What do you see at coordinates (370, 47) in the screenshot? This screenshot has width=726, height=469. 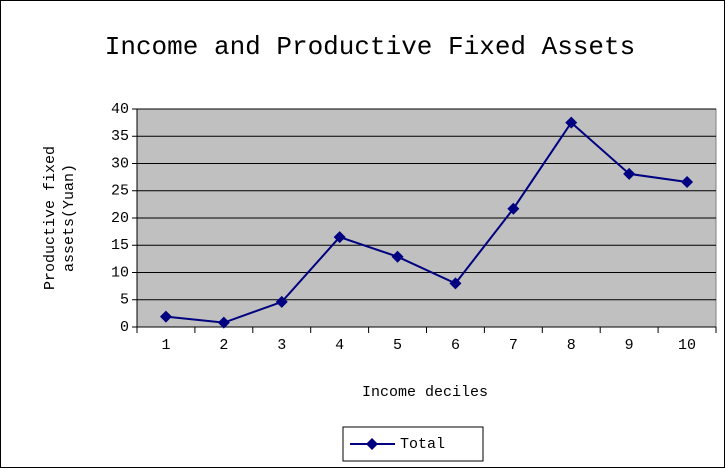 I see `chart-title: Income and Productive Fixed Assets` at bounding box center [370, 47].